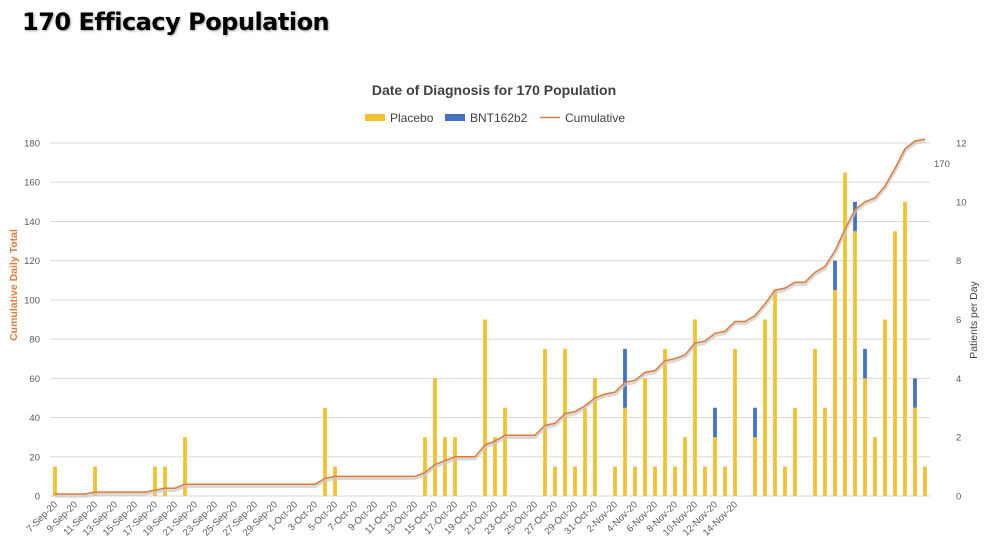 The width and height of the screenshot is (1000, 559). Describe the element at coordinates (34, 457) in the screenshot. I see `left-tick-label: 20` at that location.